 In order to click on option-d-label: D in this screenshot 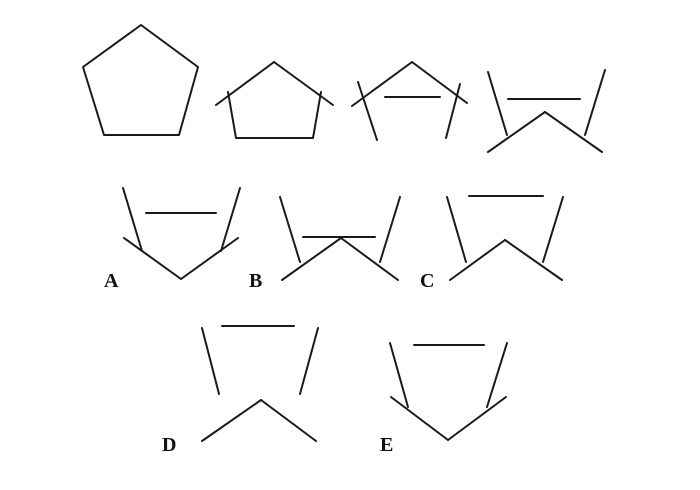, I will do `click(169, 445)`.